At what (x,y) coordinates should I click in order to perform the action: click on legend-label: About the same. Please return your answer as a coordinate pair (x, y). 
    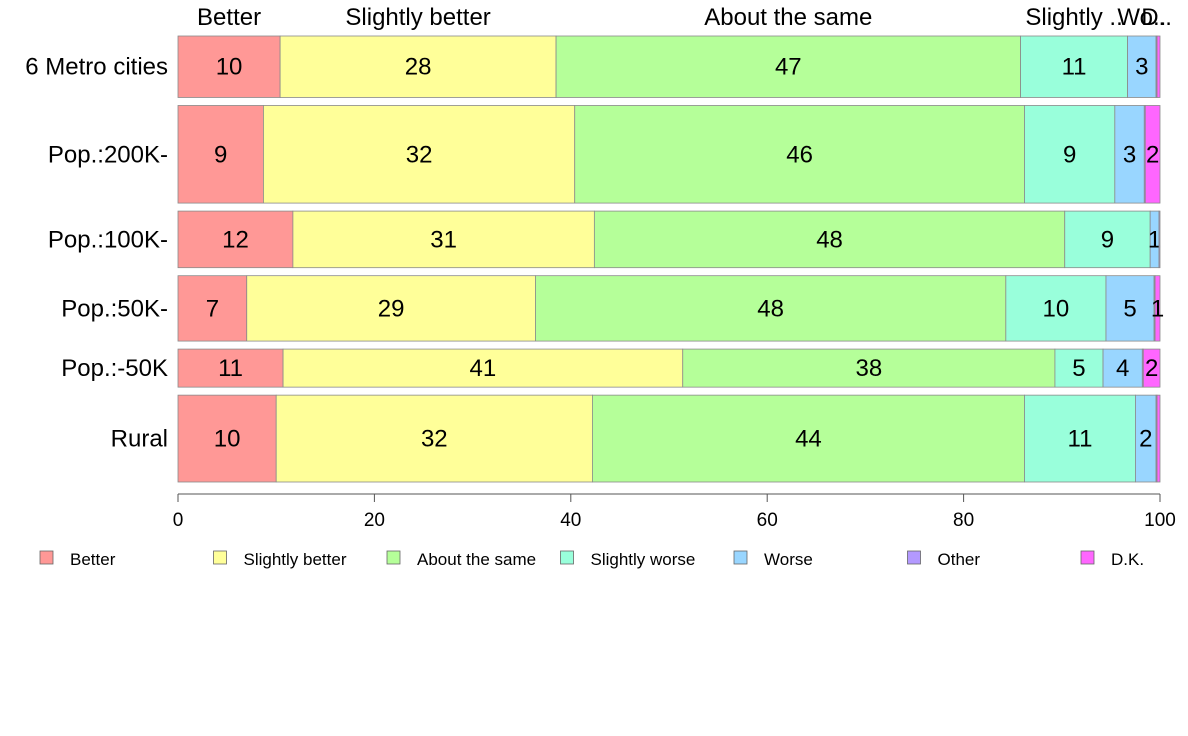
    Looking at the image, I should click on (476, 559).